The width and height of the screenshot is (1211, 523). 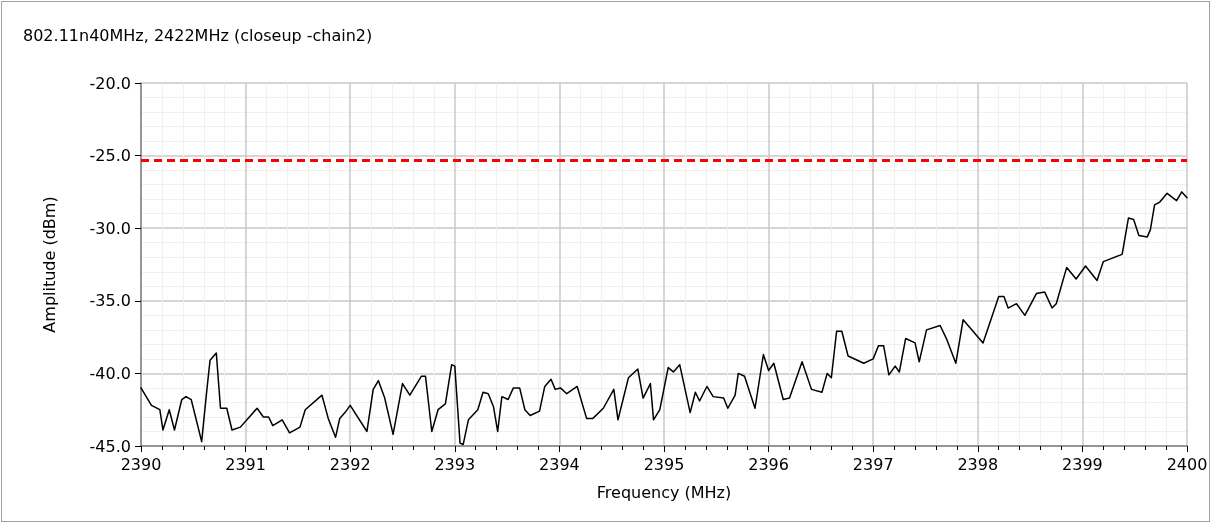 I want to click on x-axis-title: Frequency (MHz), so click(x=664, y=492).